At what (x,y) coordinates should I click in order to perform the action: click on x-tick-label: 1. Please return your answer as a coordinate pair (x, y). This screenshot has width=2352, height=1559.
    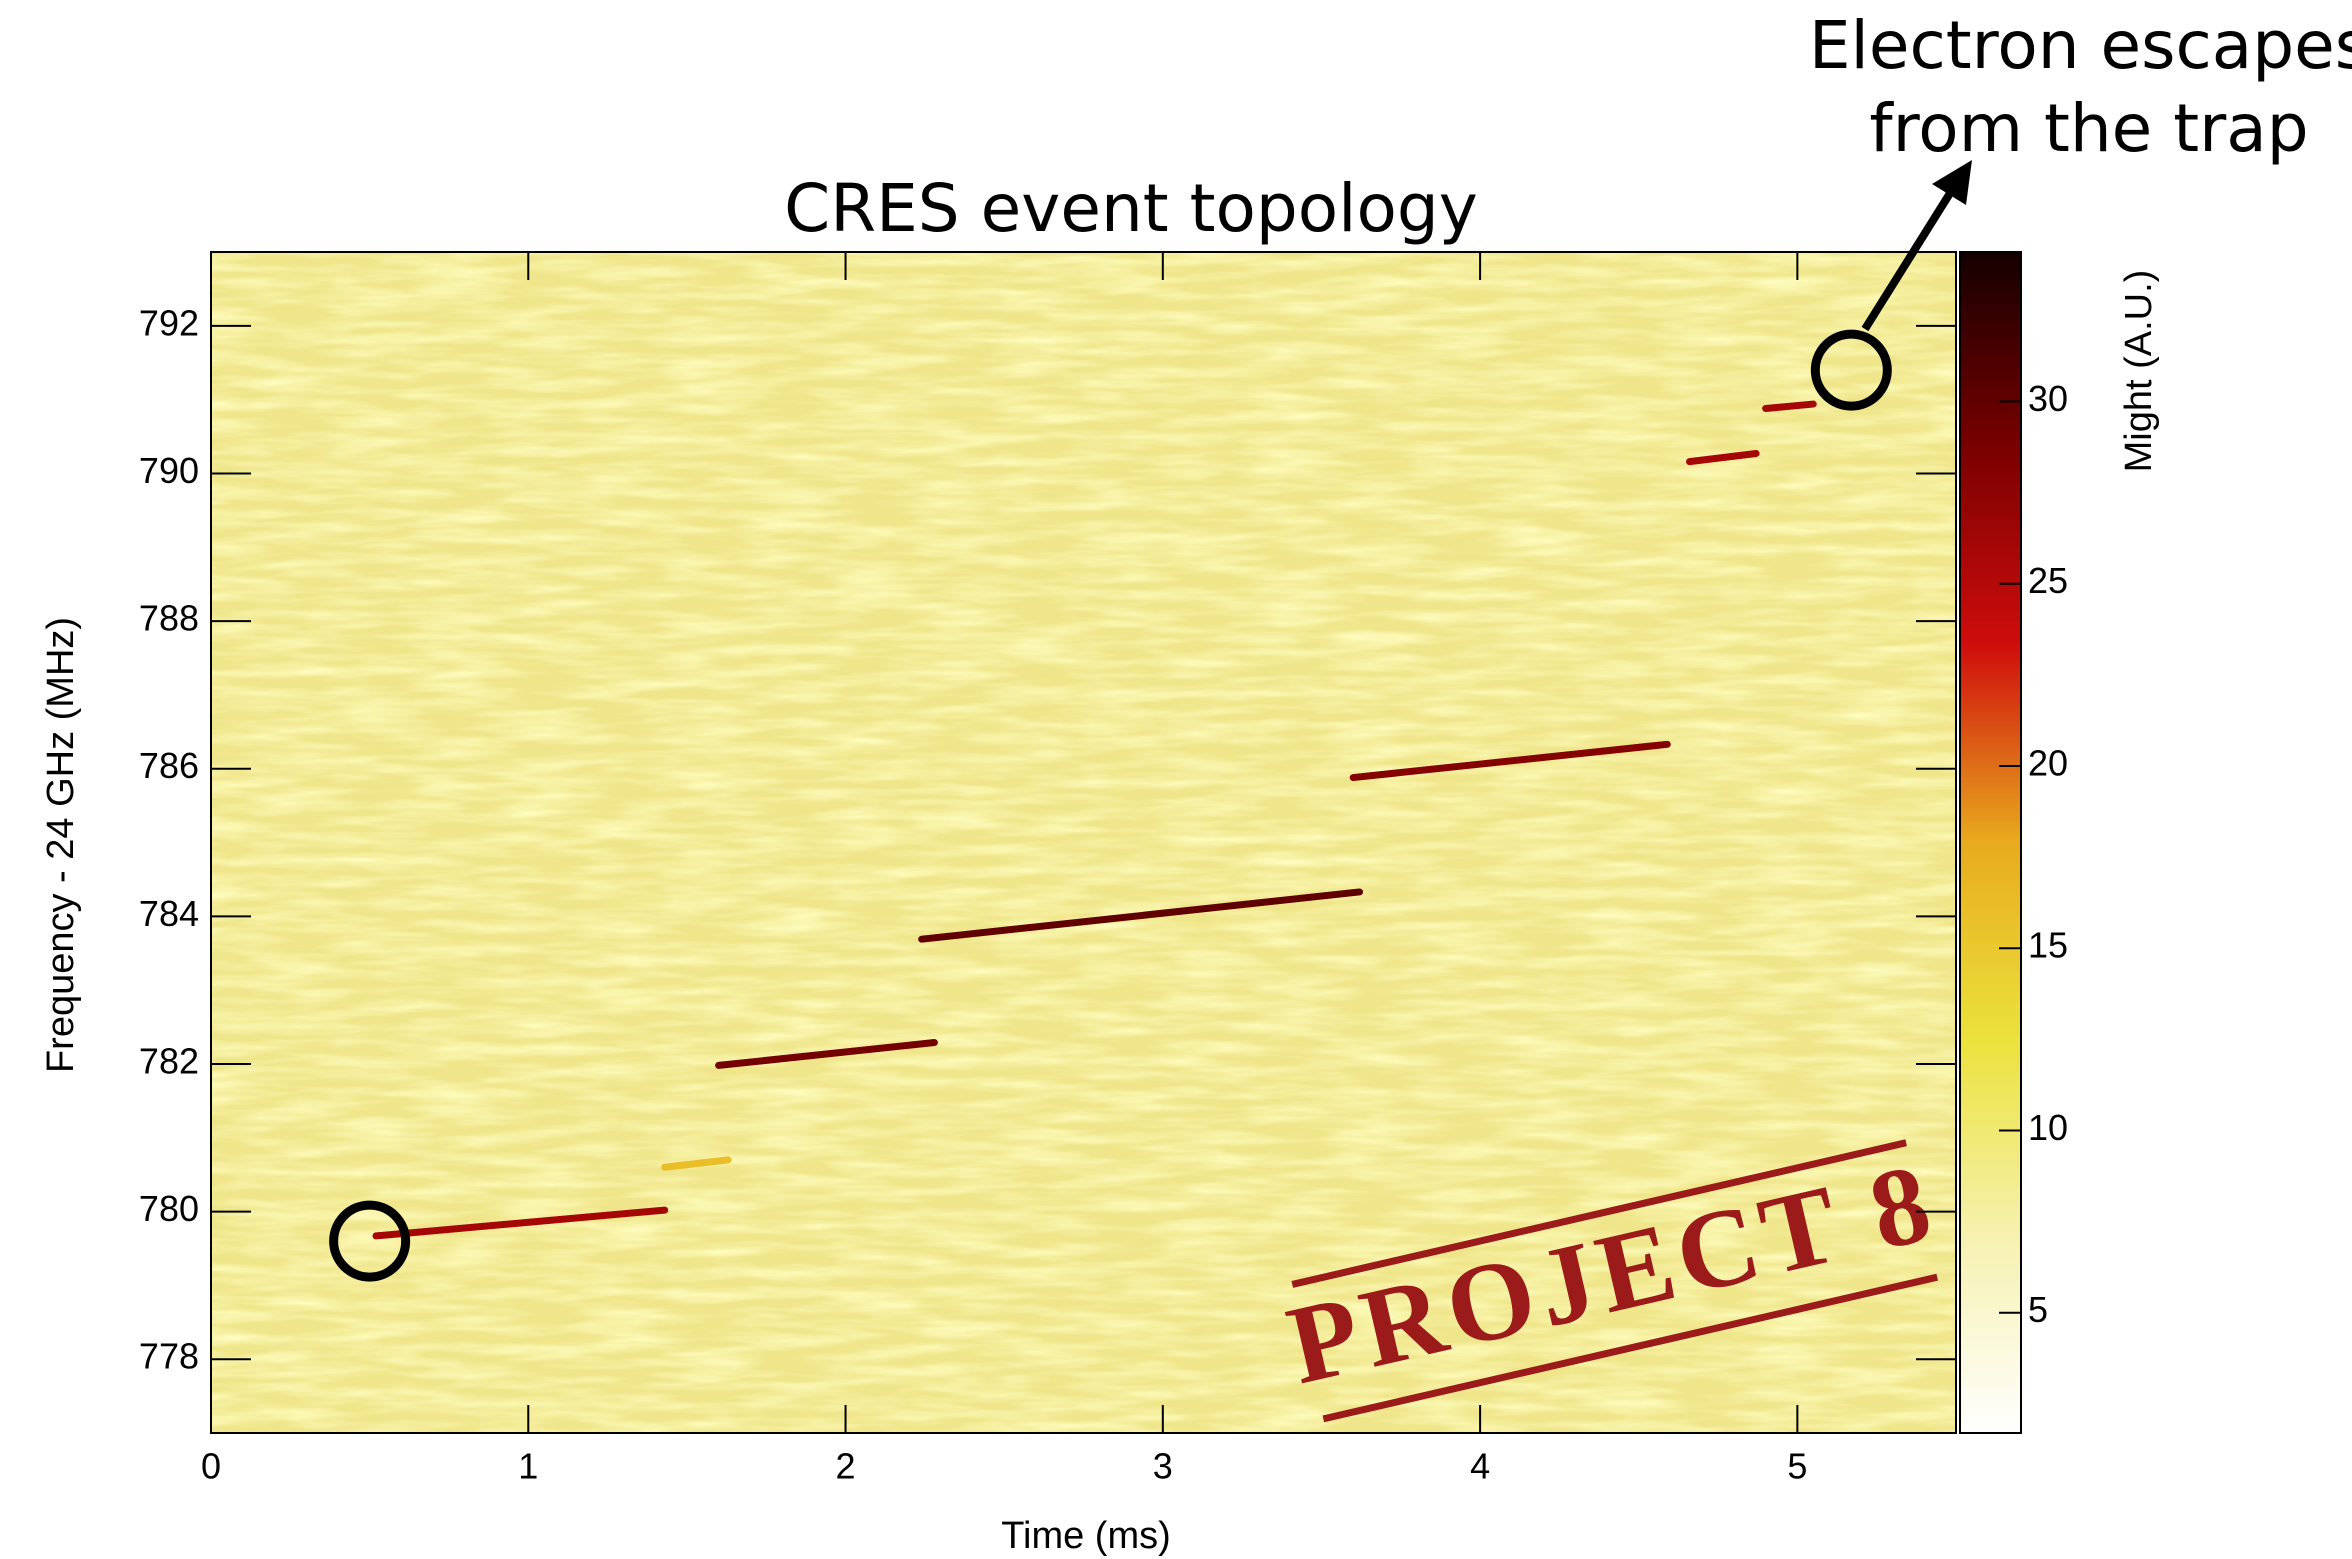
    Looking at the image, I should click on (528, 1466).